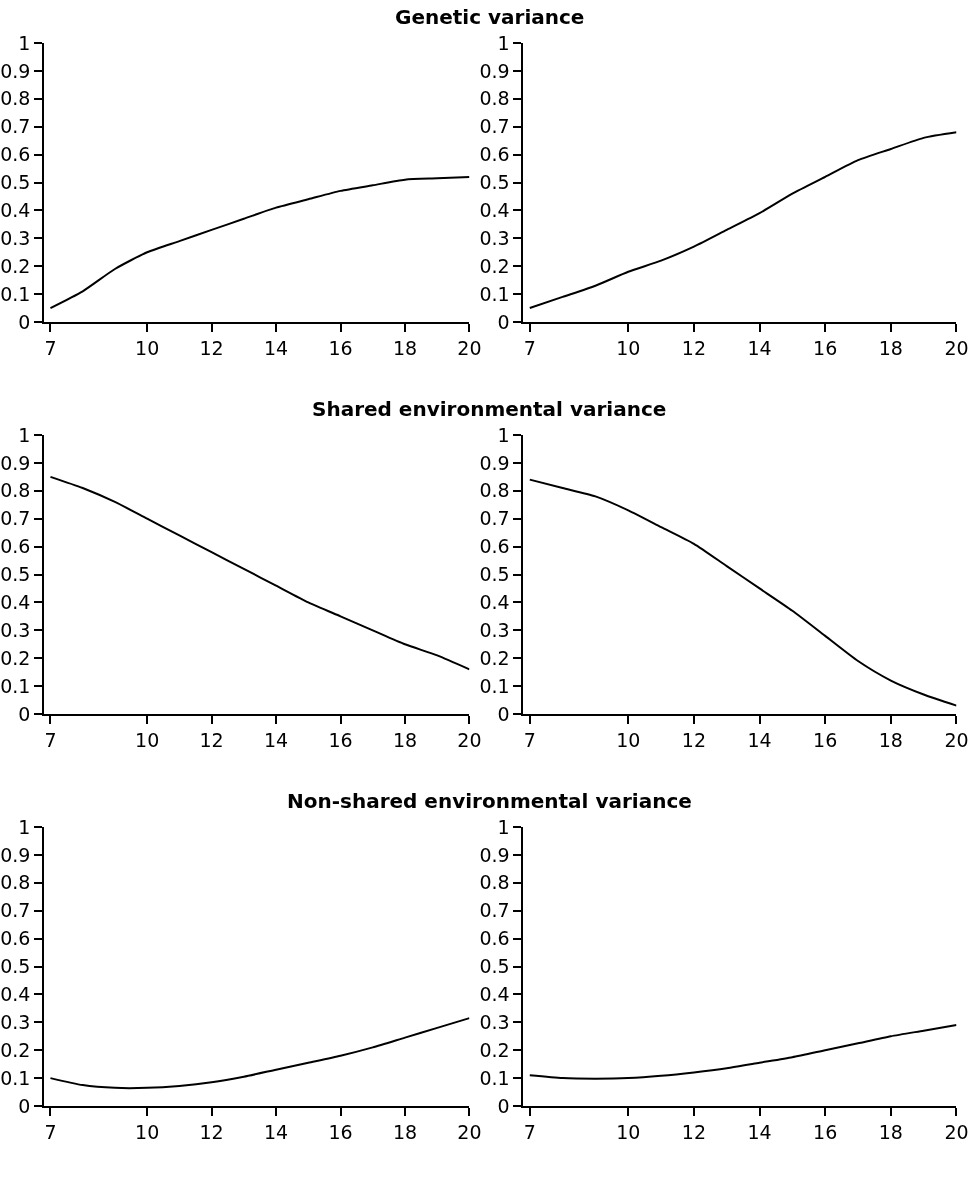  What do you see at coordinates (489, 409) in the screenshot?
I see `text: Shared environmental variance` at bounding box center [489, 409].